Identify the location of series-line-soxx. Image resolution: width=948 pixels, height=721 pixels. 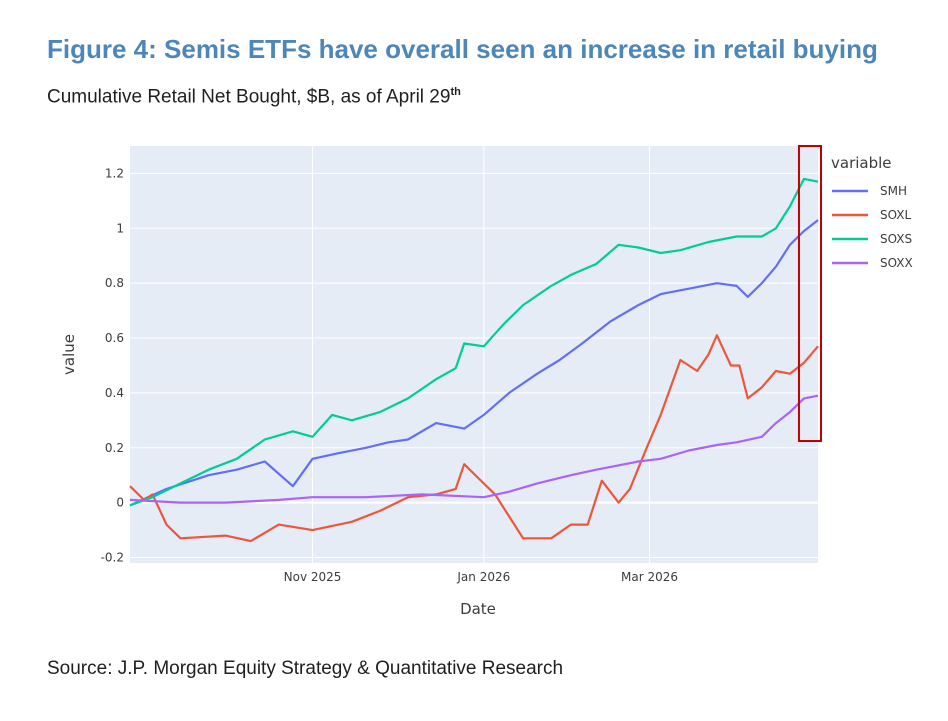
(474, 449).